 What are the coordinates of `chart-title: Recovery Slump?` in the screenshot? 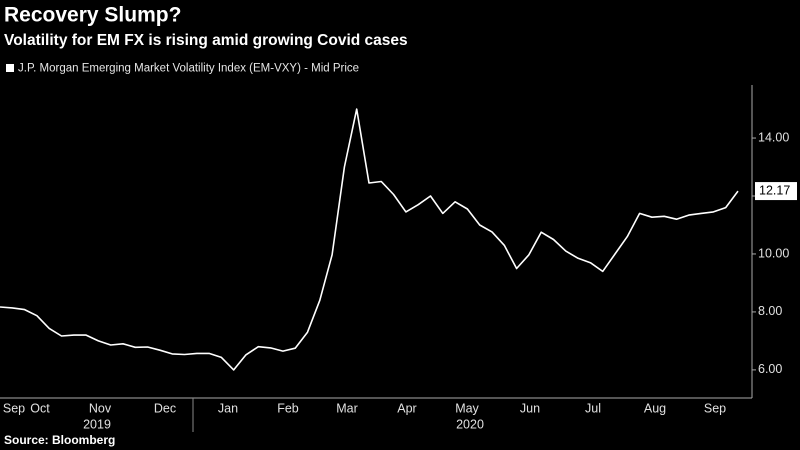 It's located at (92, 15).